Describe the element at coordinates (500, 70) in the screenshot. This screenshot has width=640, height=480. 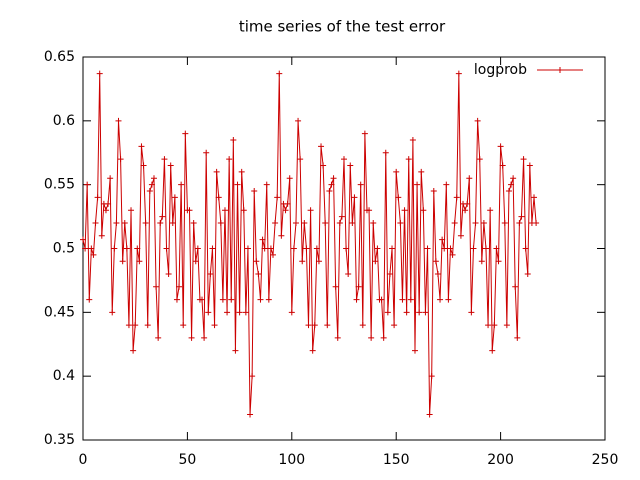
I see `legend-label: logprob` at that location.